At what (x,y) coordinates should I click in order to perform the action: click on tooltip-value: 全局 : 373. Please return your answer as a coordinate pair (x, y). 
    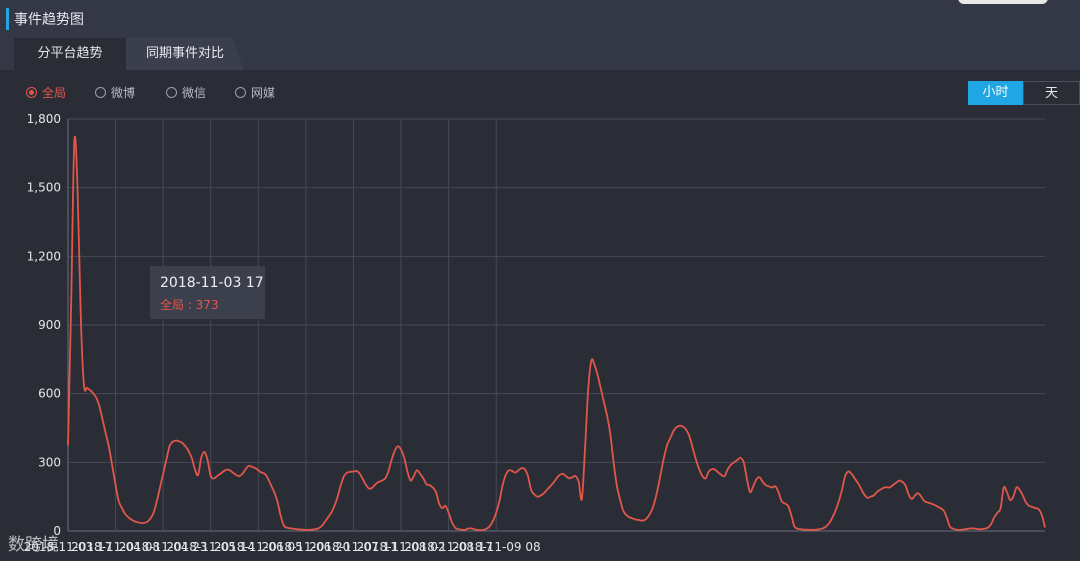
    Looking at the image, I should click on (189, 305).